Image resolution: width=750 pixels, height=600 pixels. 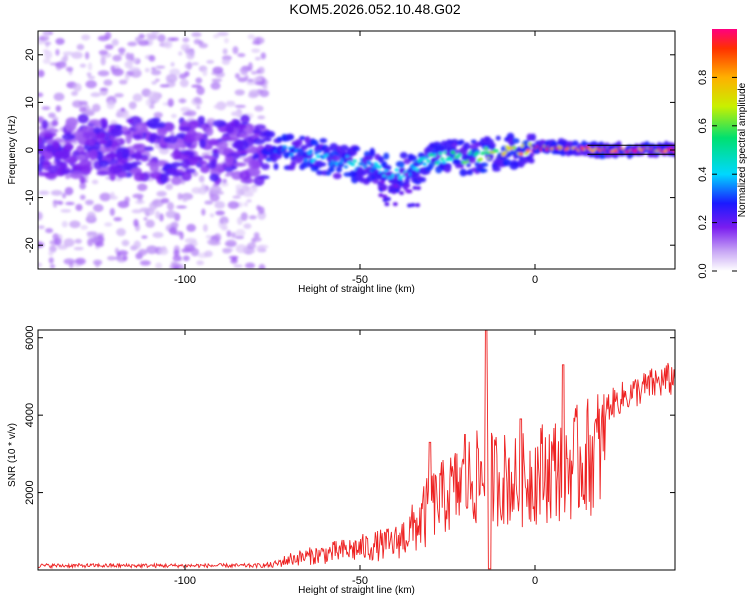 What do you see at coordinates (535, 581) in the screenshot?
I see `x-tick-label: 0` at bounding box center [535, 581].